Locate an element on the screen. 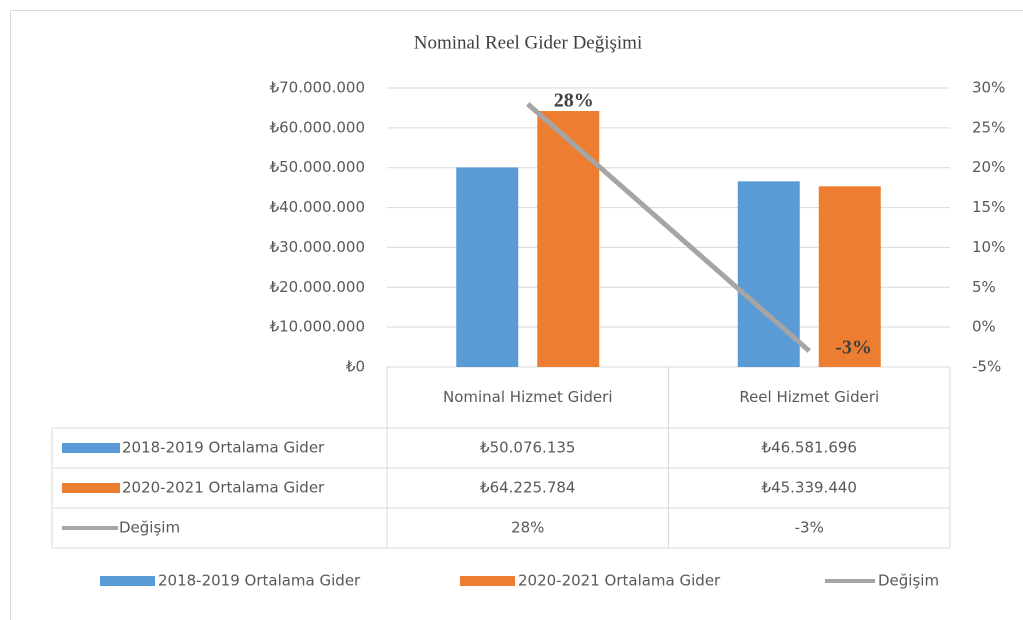 This screenshot has width=1023, height=620. table-legend-label: Değişim is located at coordinates (149, 528).